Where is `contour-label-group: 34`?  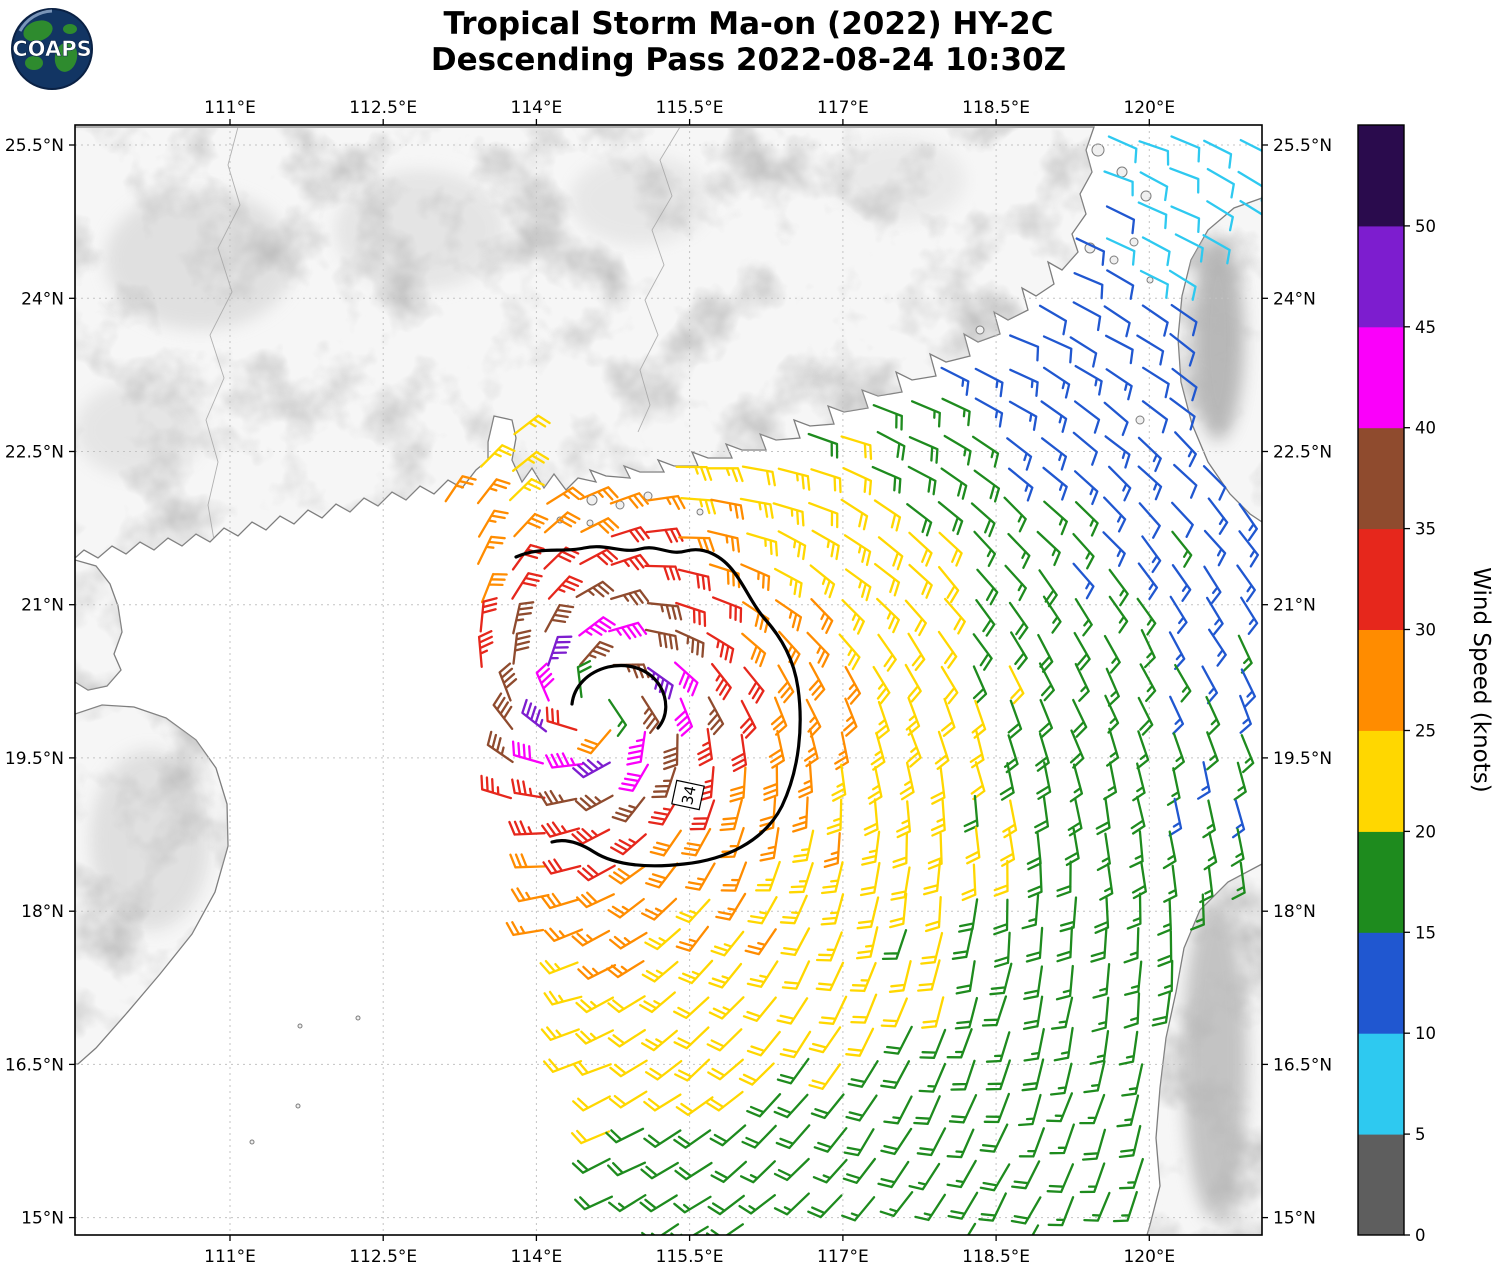
contour-label-group: 34 is located at coordinates (688, 795).